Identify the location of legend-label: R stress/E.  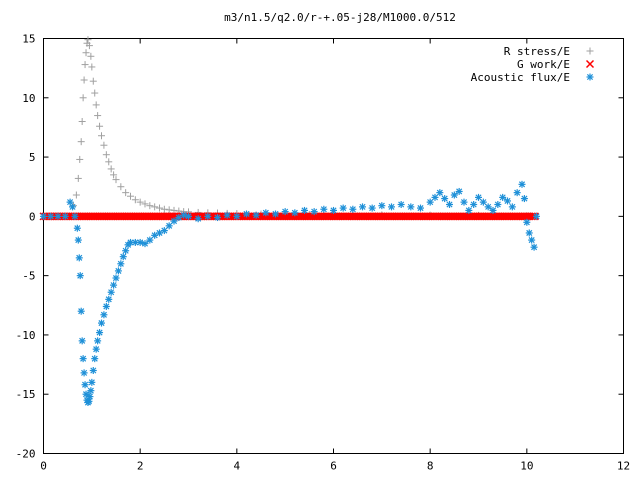
(537, 51).